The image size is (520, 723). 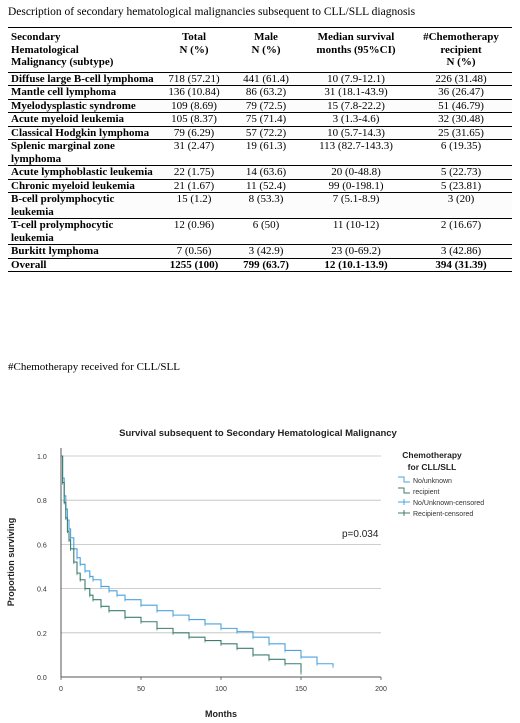 I want to click on median-survival-cell: 99 (0-198.1), so click(x=356, y=186).